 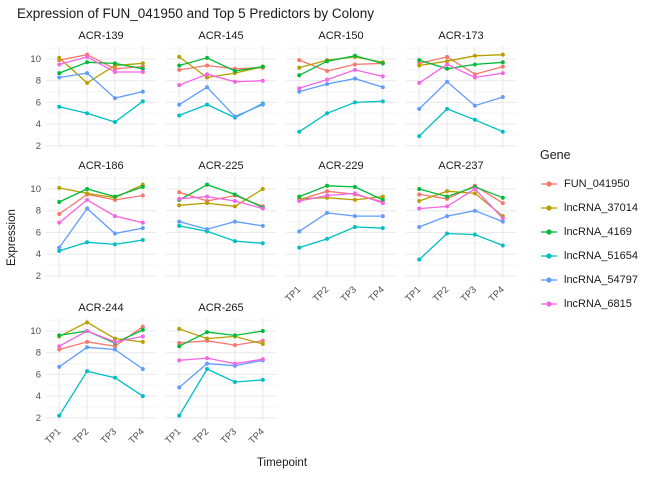 What do you see at coordinates (282, 463) in the screenshot?
I see `x-axis-label: Timepoint` at bounding box center [282, 463].